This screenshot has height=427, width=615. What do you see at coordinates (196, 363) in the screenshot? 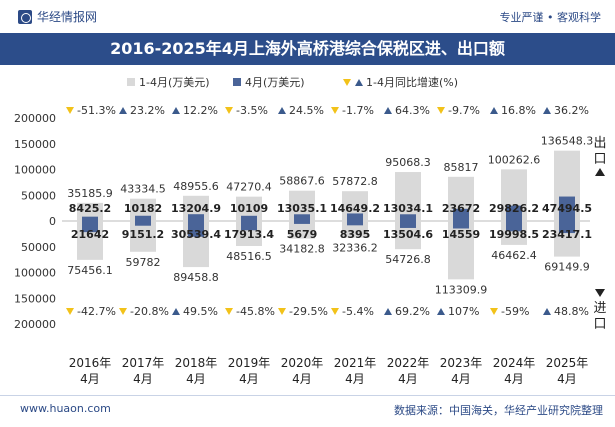
I see `x-tick-label: 2018年` at bounding box center [196, 363].